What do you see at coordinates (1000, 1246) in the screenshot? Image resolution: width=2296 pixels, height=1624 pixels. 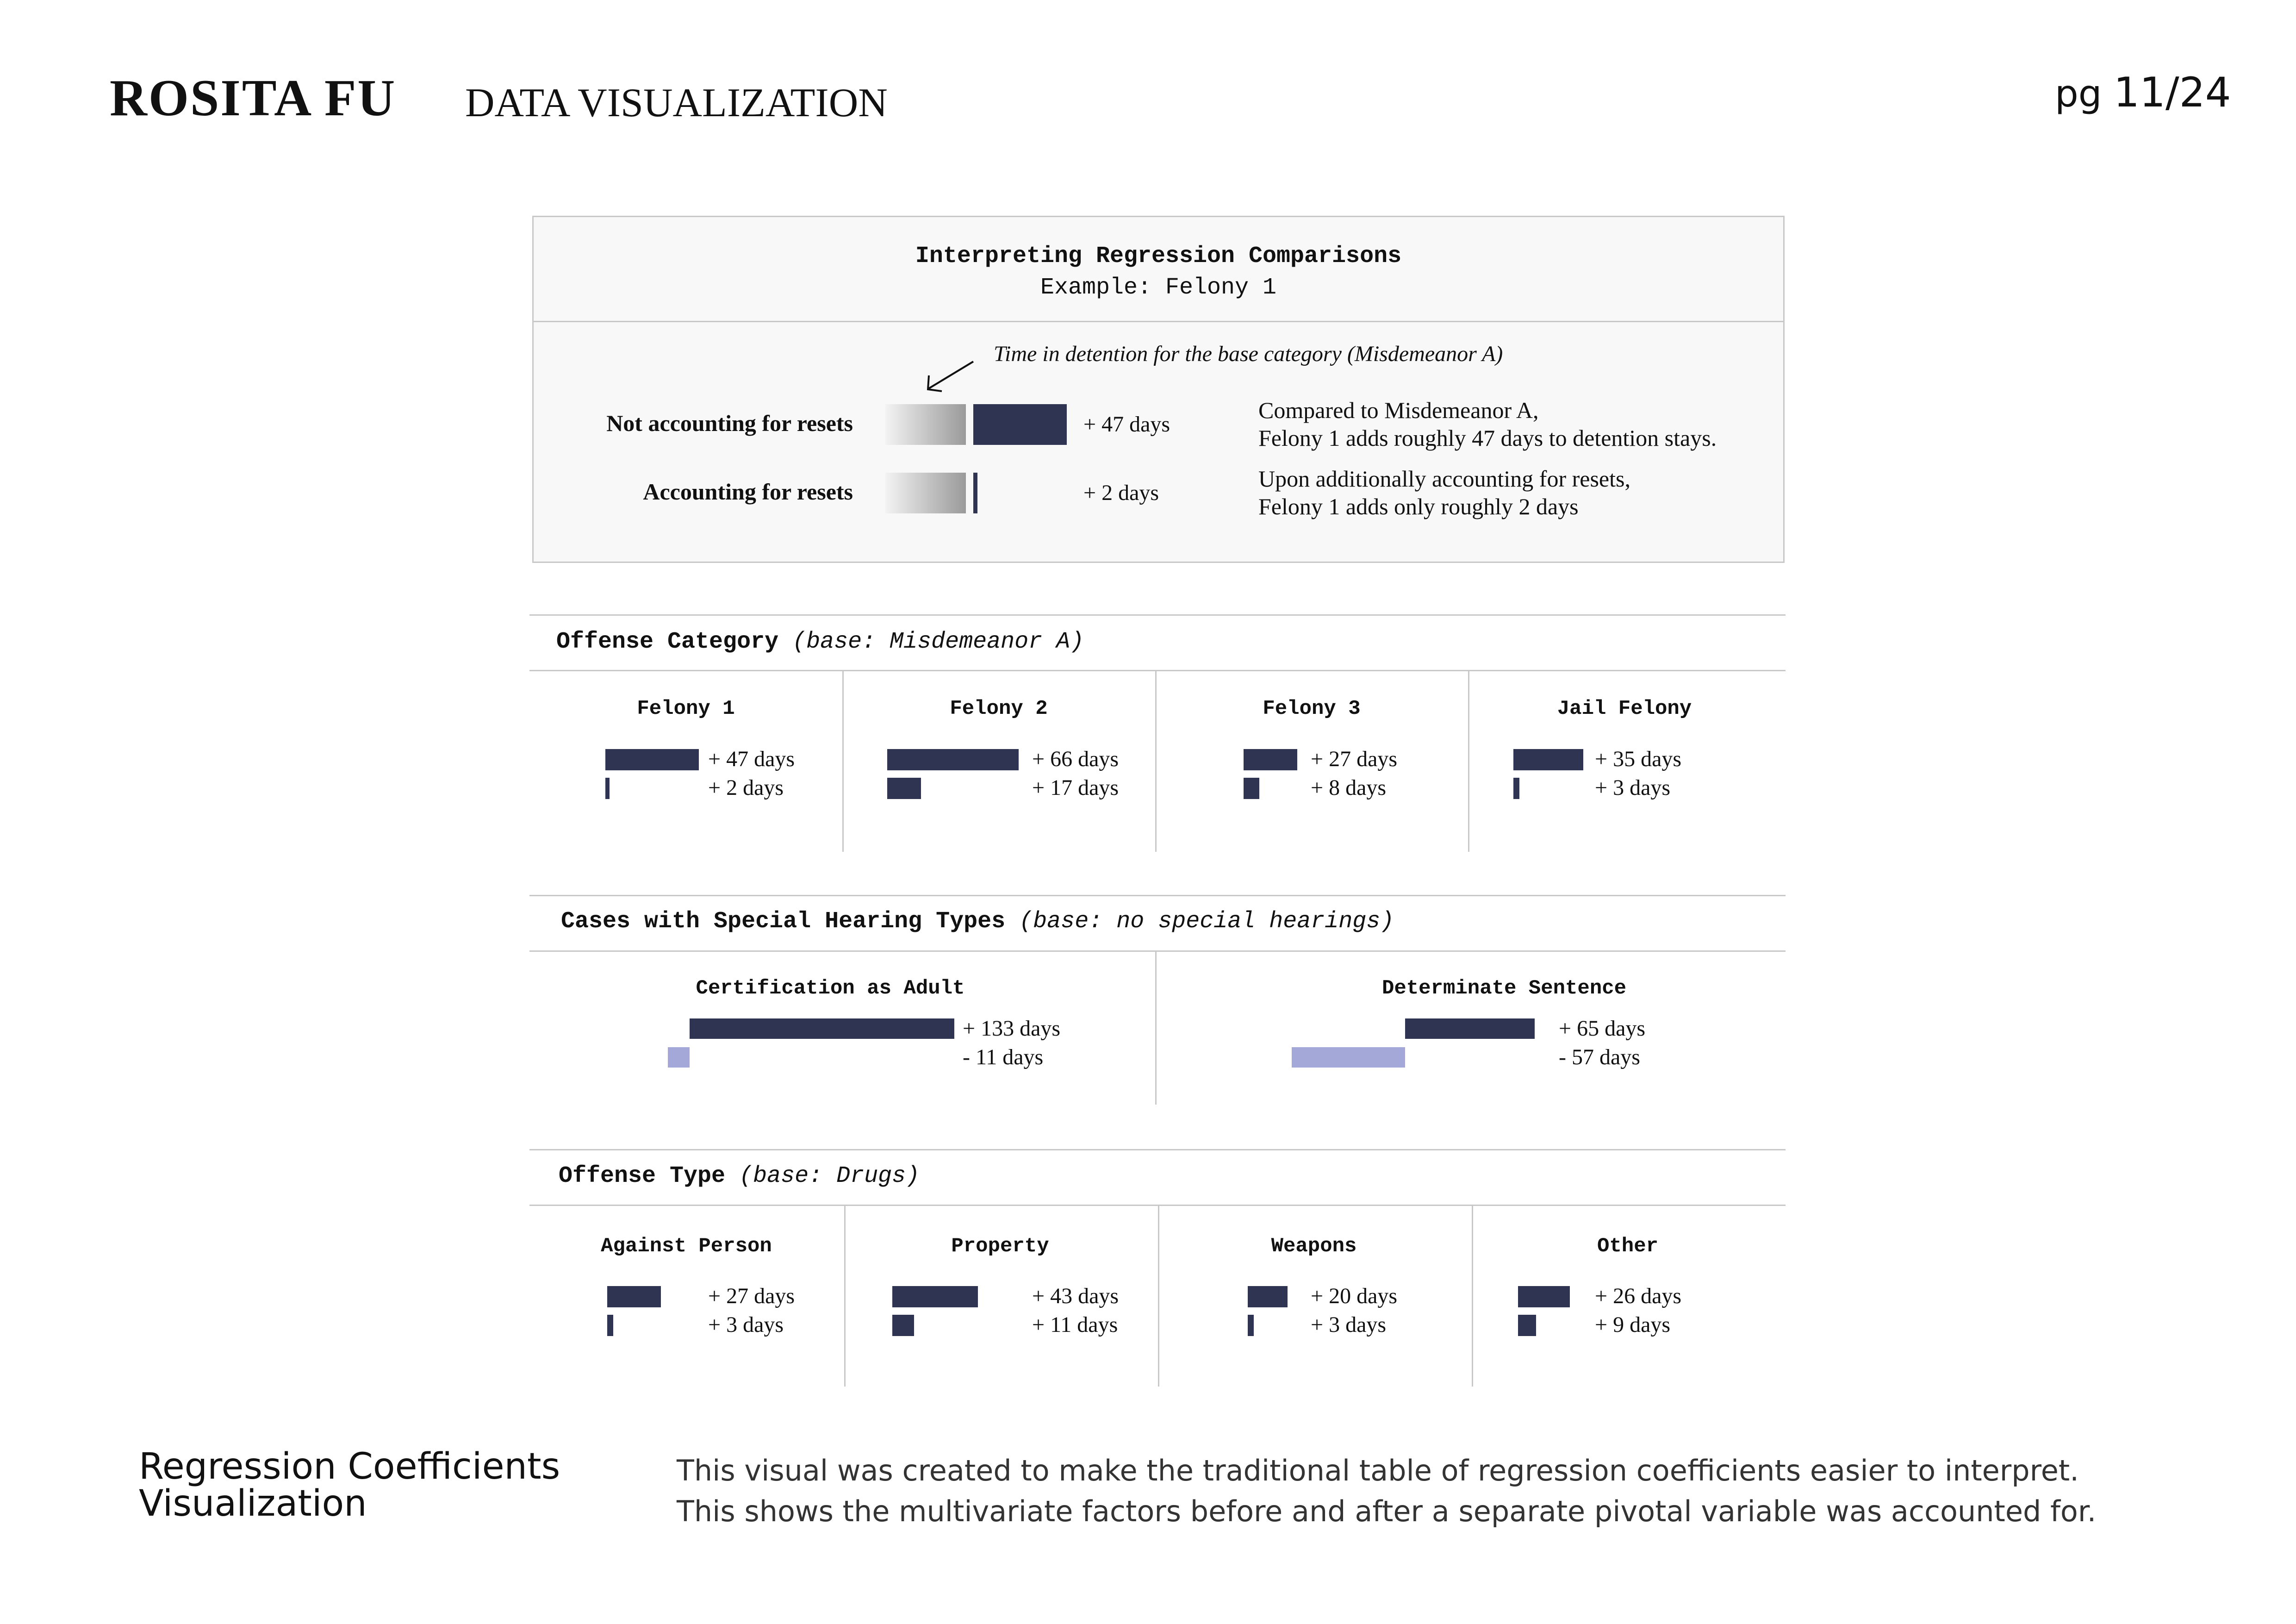 I see `category-label-property: Property` at bounding box center [1000, 1246].